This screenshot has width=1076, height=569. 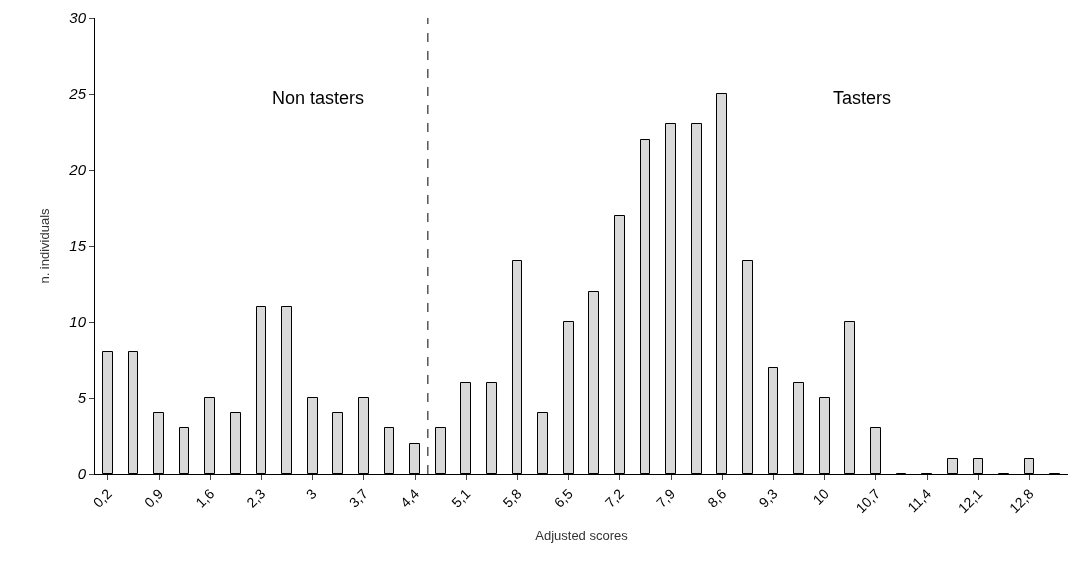 What do you see at coordinates (82, 474) in the screenshot?
I see `y-tick-label: 0` at bounding box center [82, 474].